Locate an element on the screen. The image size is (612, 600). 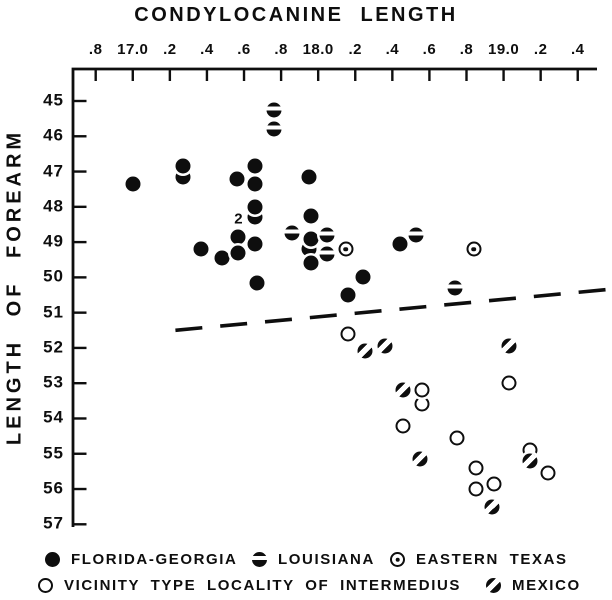
legend-item: LOUISIANA is located at coordinates (313, 559).